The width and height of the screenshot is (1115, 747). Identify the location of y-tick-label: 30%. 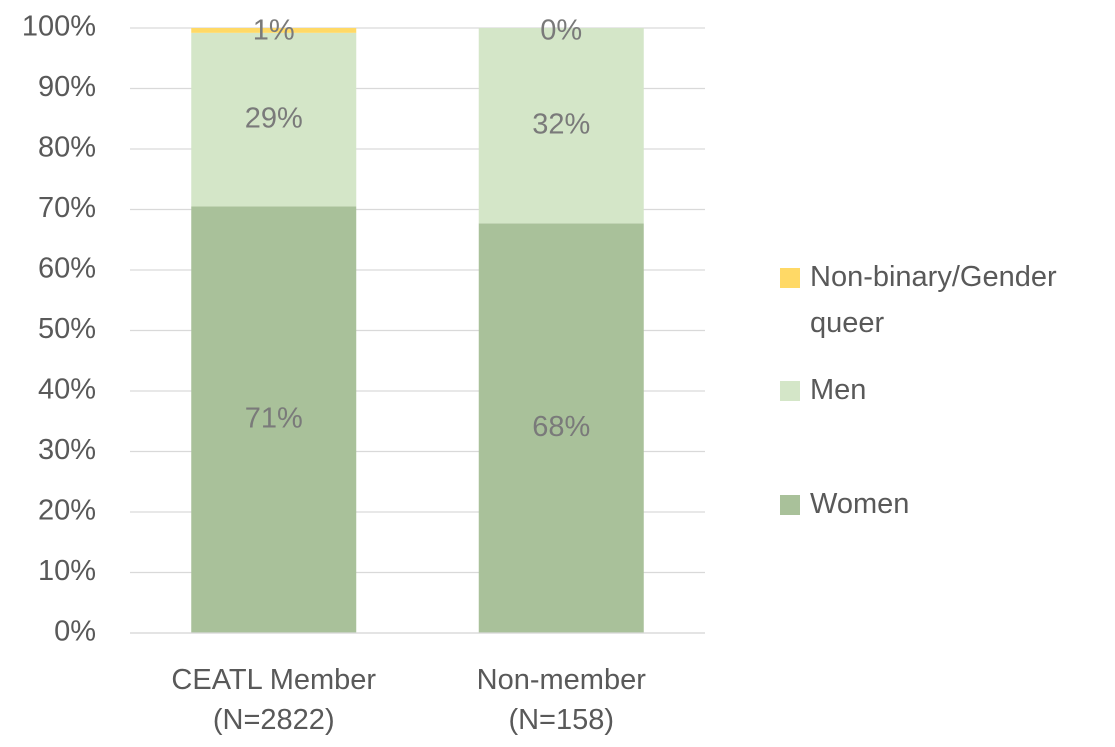
(67, 450).